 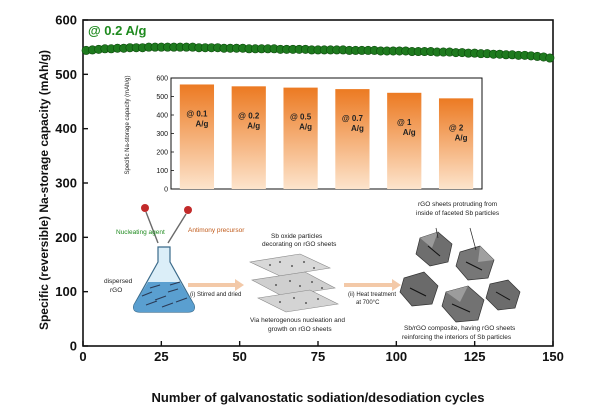 What do you see at coordinates (458, 132) in the screenshot?
I see `inset-bar-label: @ 2 A/g` at bounding box center [458, 132].